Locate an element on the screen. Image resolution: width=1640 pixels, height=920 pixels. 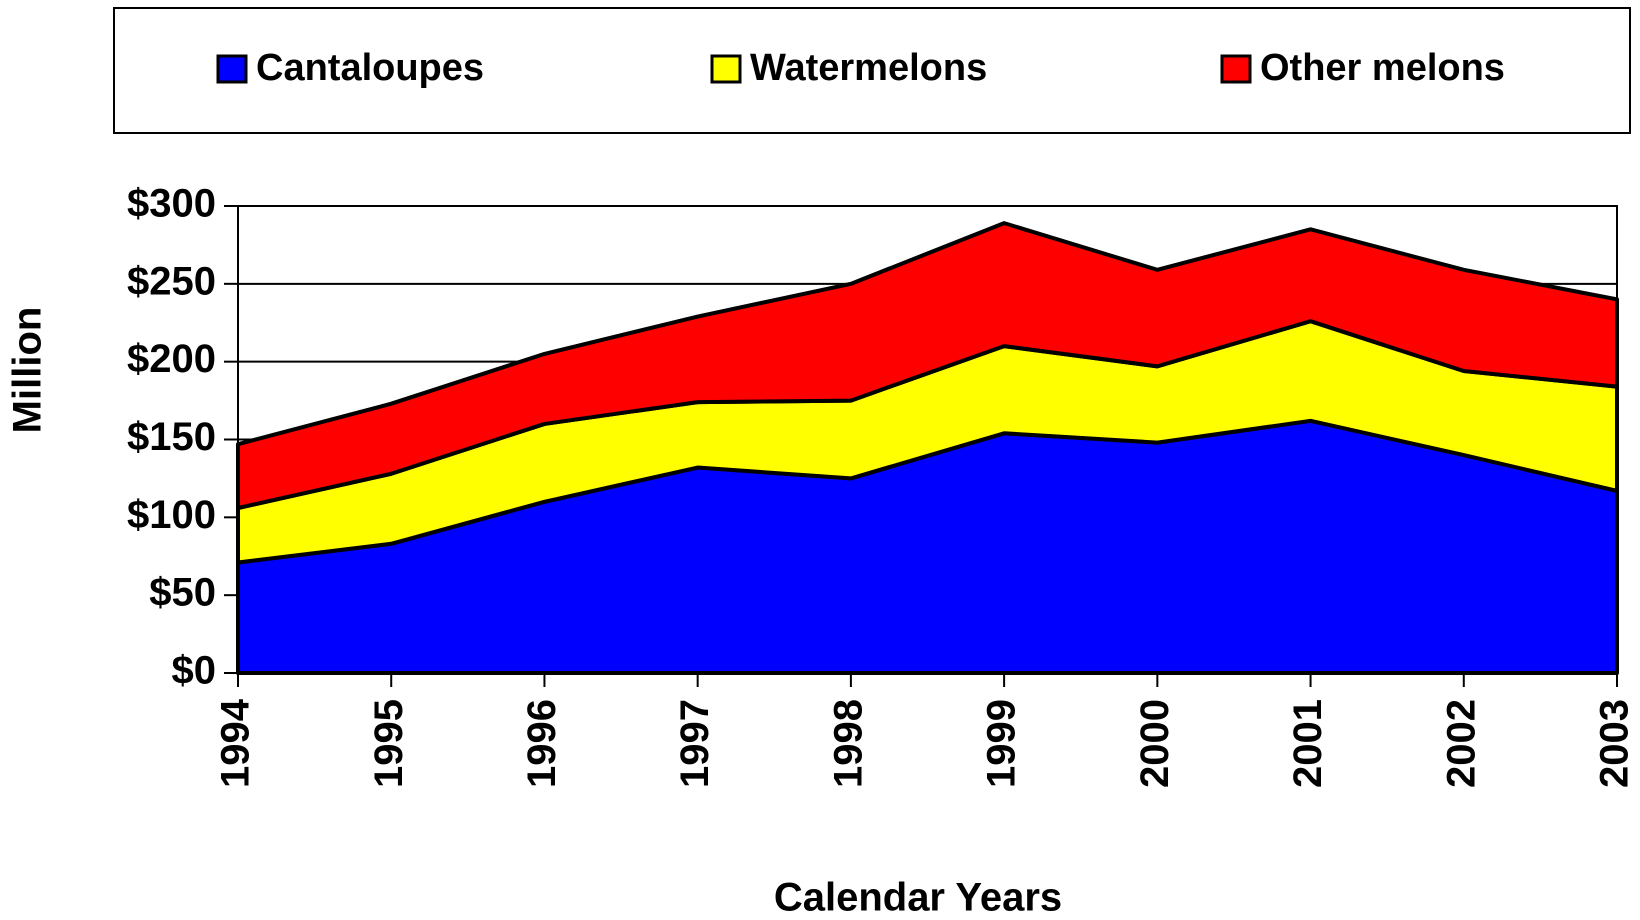
x-tick-label: 2002 is located at coordinates (1461, 743).